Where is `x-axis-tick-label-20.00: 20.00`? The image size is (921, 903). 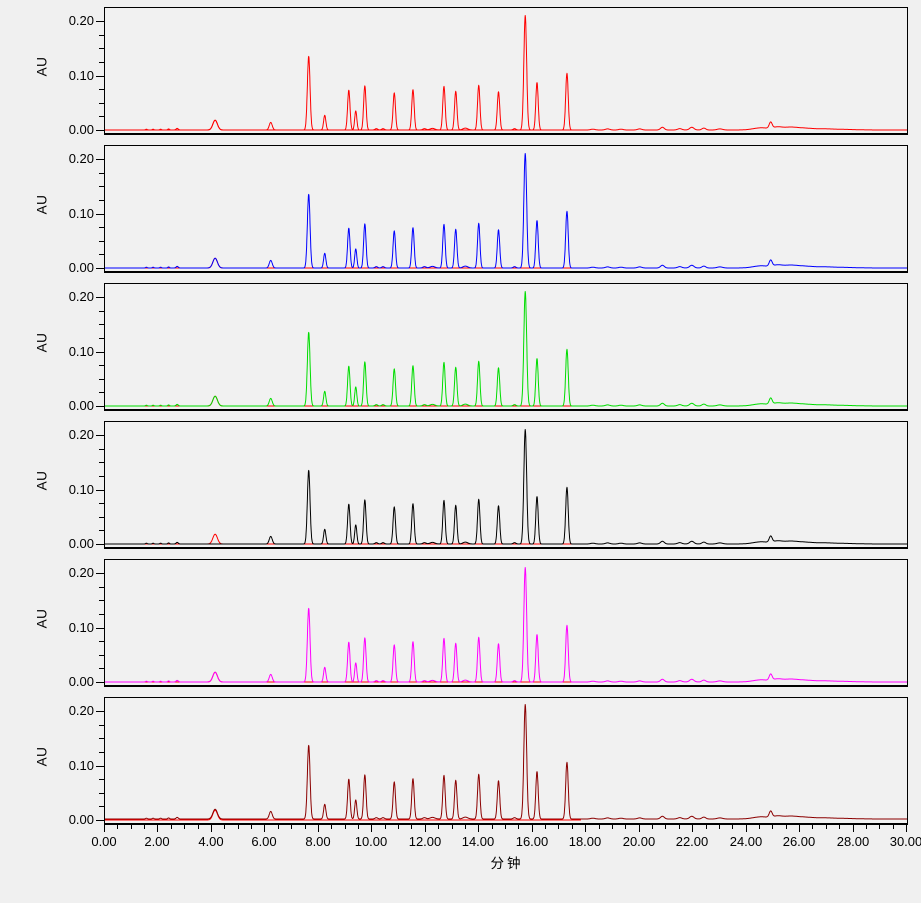
x-axis-tick-label-20.00: 20.00 is located at coordinates (639, 841).